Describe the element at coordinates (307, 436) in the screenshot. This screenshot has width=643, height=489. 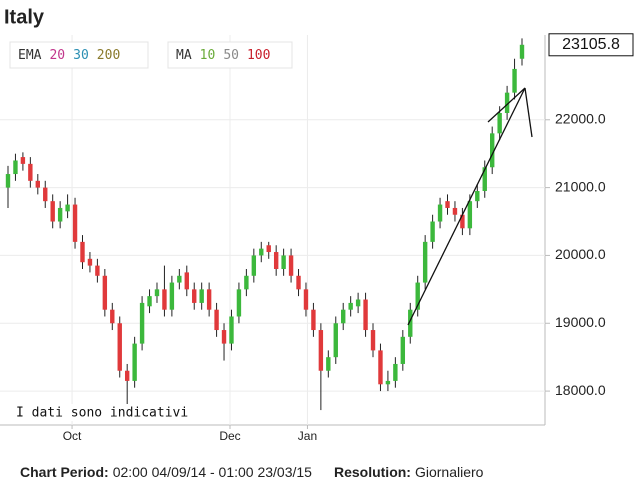
I see `x-tick-label: Jan` at that location.